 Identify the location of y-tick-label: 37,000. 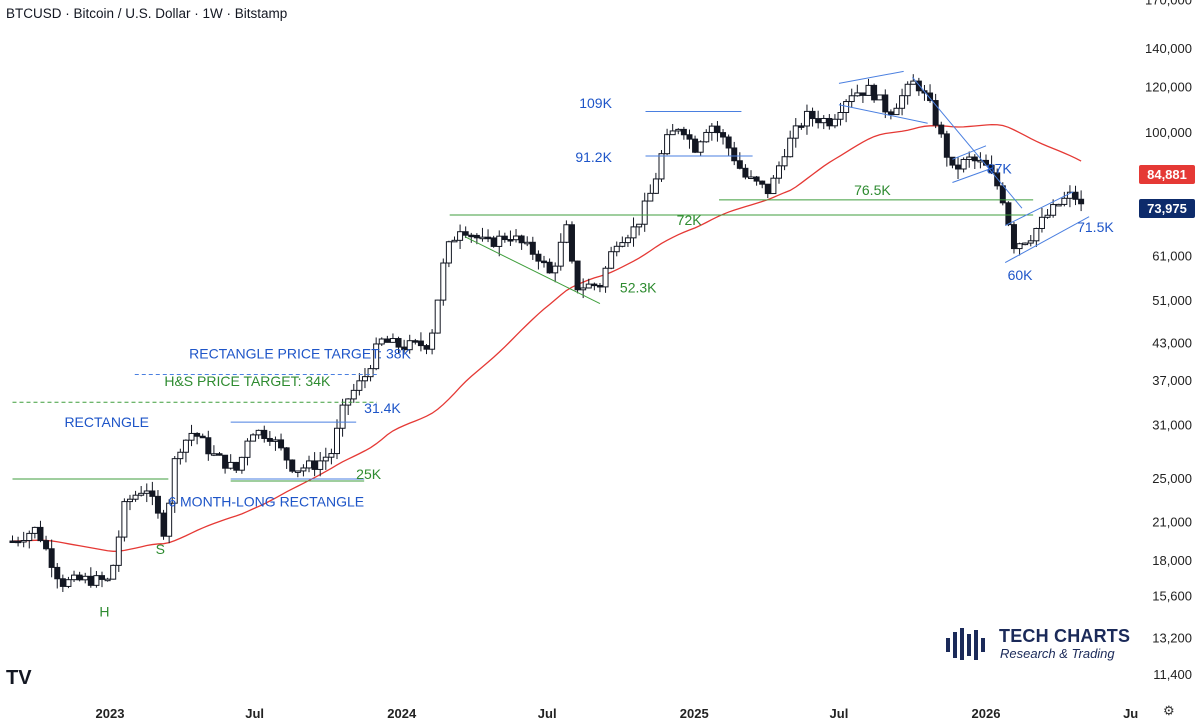
(1172, 380).